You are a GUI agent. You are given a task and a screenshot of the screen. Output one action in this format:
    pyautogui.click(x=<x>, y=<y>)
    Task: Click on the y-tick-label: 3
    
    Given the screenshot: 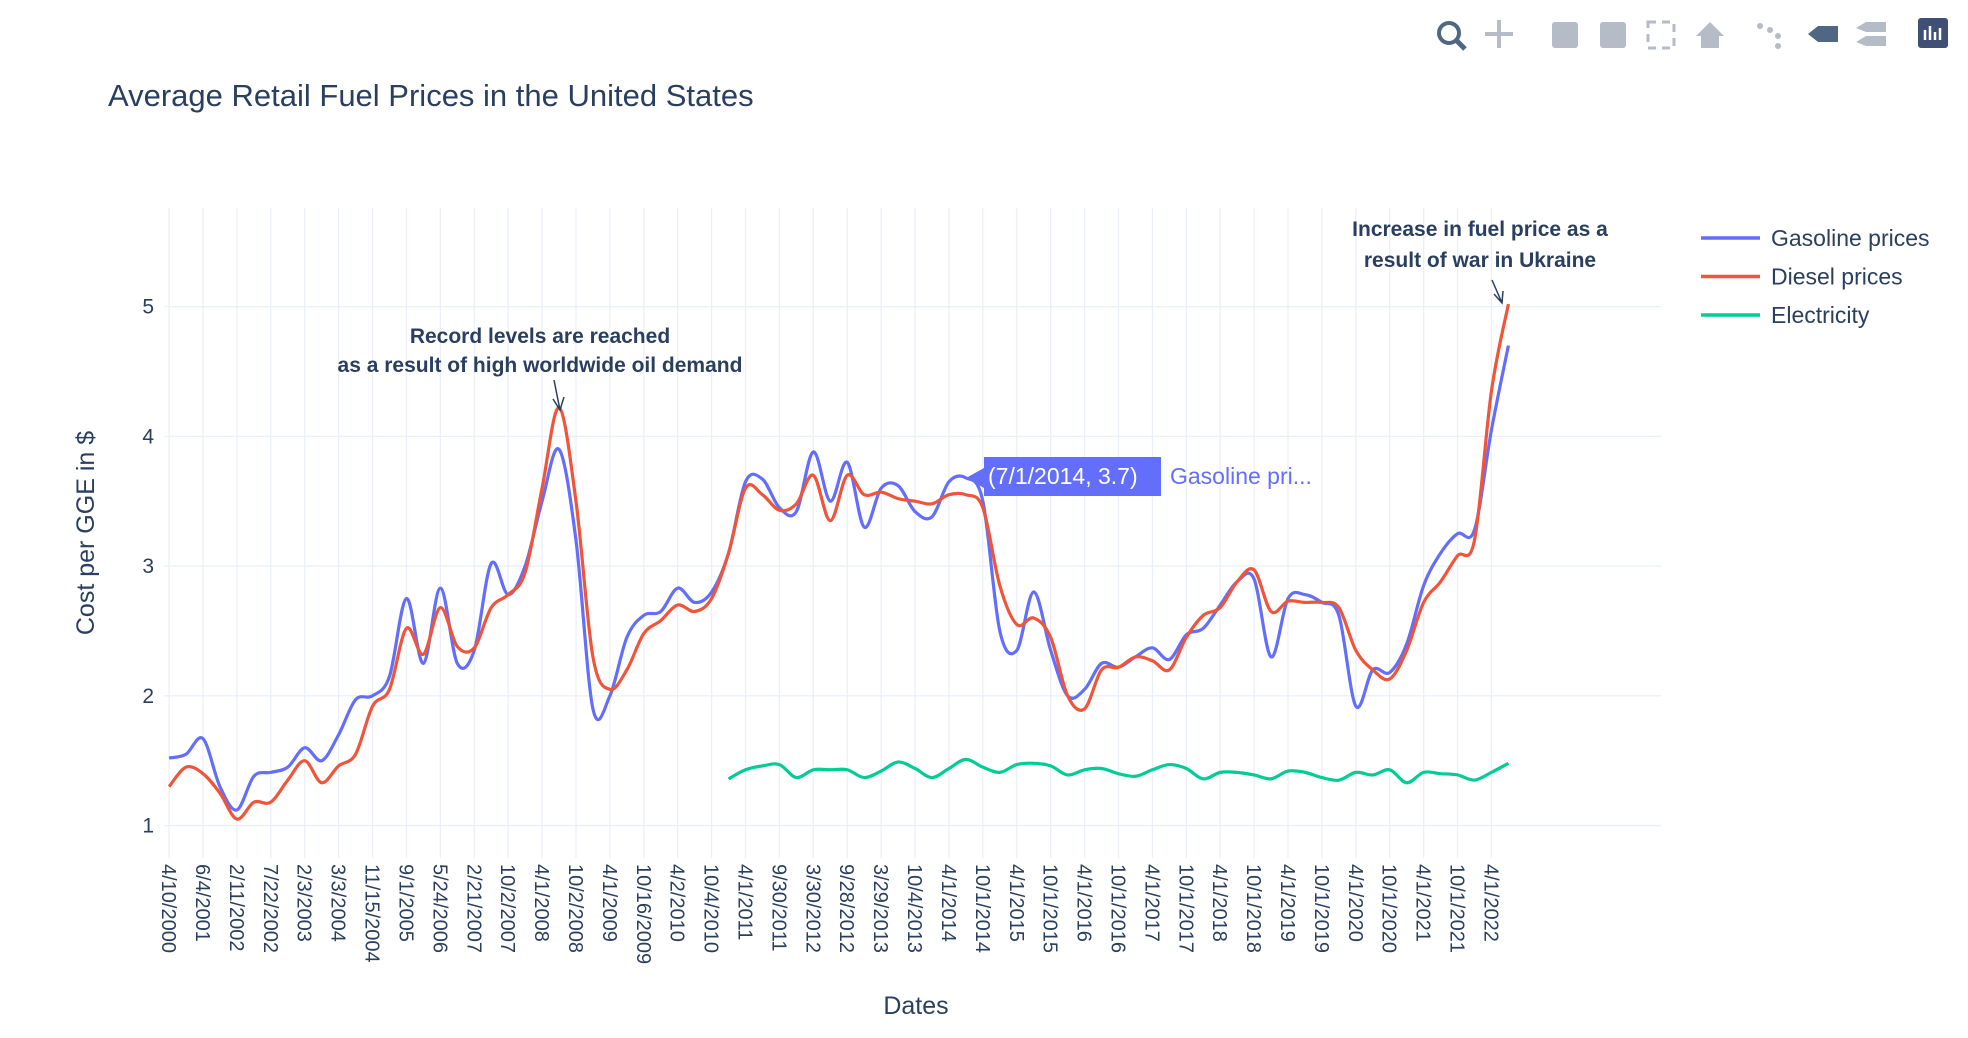 What is the action you would take?
    pyautogui.click(x=148, y=566)
    